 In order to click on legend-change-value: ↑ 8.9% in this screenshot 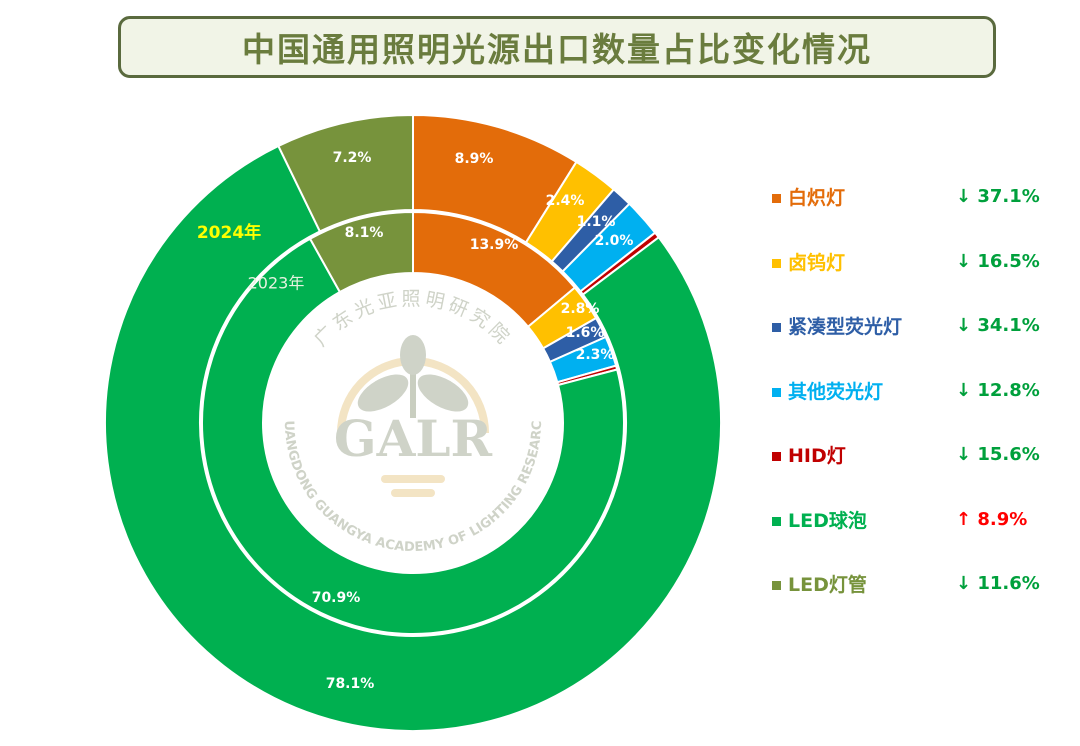, I will do `click(992, 519)`.